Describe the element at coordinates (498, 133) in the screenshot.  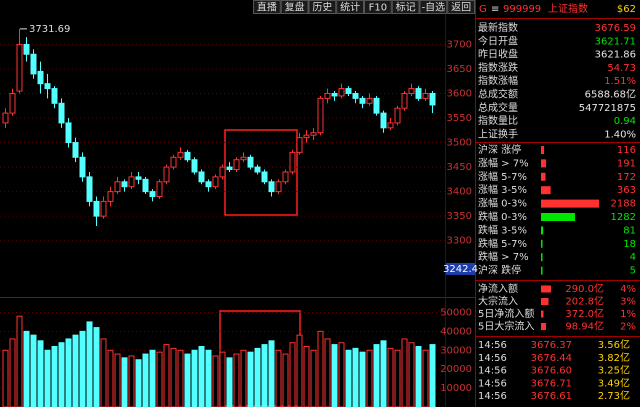
I see `stat-label: 上证换手` at that location.